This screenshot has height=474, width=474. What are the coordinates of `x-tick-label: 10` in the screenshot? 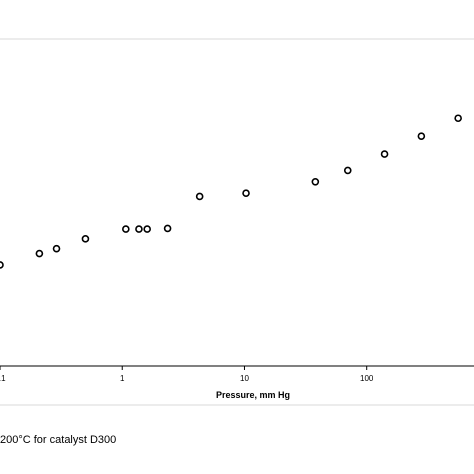 It's located at (244, 378).